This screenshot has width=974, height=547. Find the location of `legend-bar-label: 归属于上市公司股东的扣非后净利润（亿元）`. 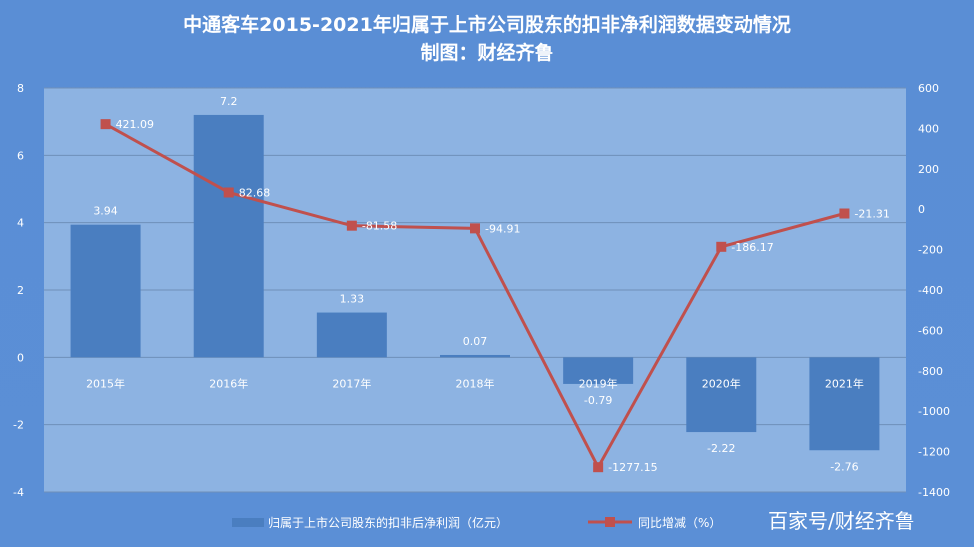

legend-bar-label: 归属于上市公司股东的扣非后净利润（亿元） is located at coordinates (388, 522).